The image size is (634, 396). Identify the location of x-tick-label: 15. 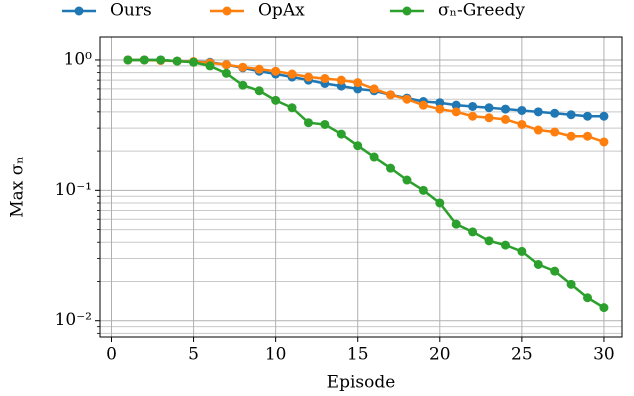
(358, 355).